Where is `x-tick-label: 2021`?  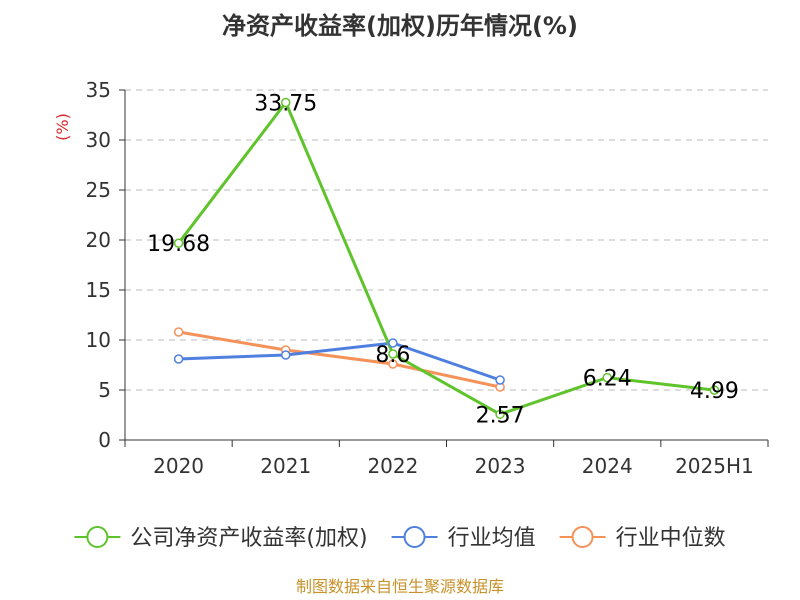 x-tick-label: 2021 is located at coordinates (285, 466).